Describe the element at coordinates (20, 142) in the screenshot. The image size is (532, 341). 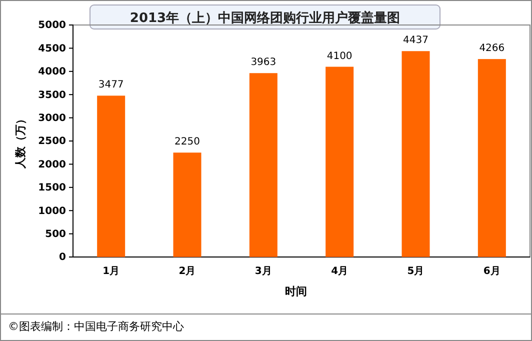
I see `y-axis-title: 人数（万）` at that location.